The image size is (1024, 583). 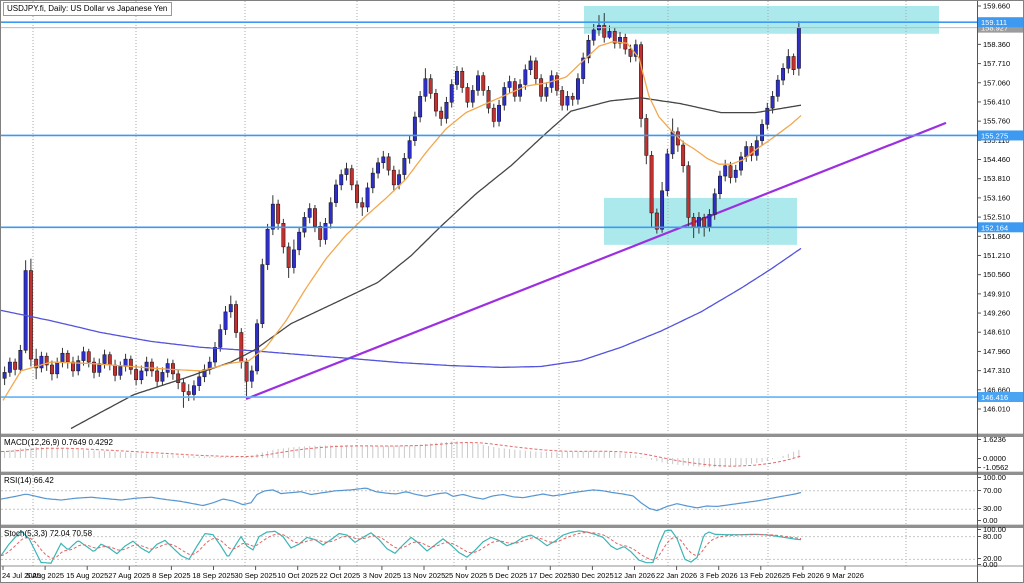 I want to click on svg-text: 22 Jan 2026, so click(x=676, y=575).